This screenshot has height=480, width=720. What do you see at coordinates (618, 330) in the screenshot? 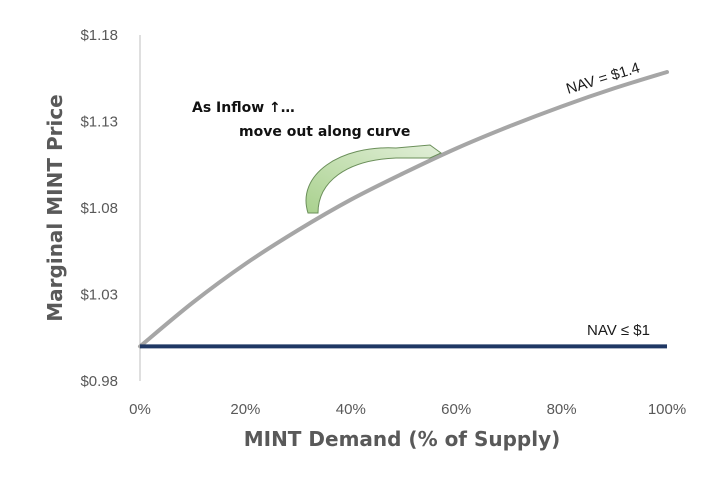
I see `series-label-nav-le-1: NAV ≤ $1` at bounding box center [618, 330].